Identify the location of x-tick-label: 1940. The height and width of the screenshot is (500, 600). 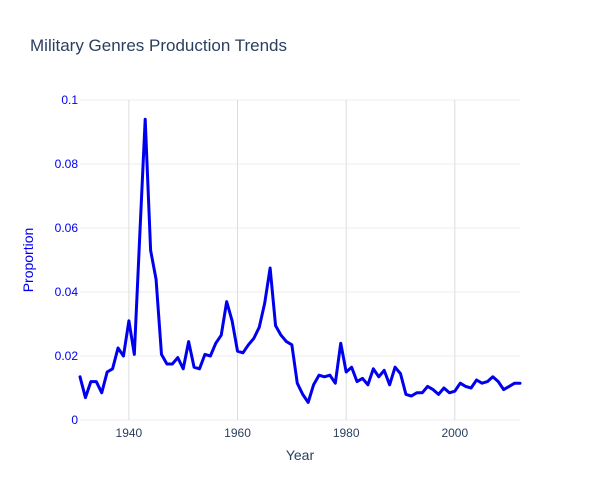
(129, 433).